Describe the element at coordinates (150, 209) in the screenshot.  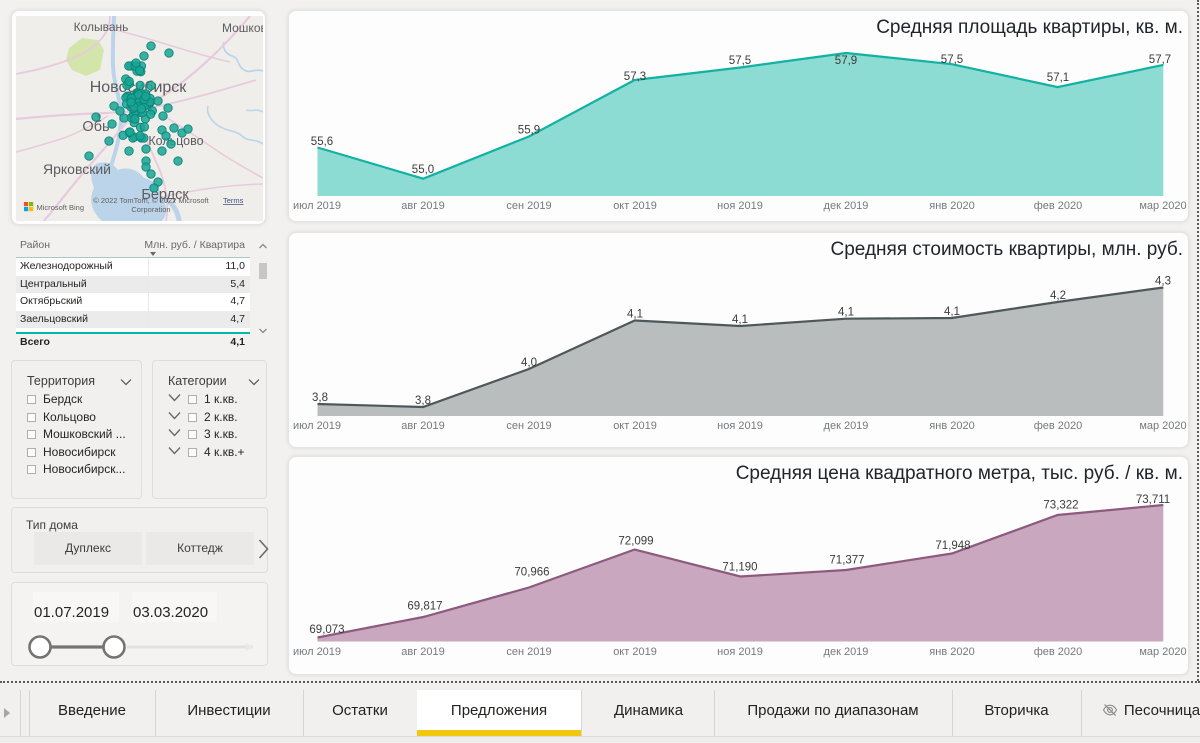
I see `svg-text: Corporation` at that location.